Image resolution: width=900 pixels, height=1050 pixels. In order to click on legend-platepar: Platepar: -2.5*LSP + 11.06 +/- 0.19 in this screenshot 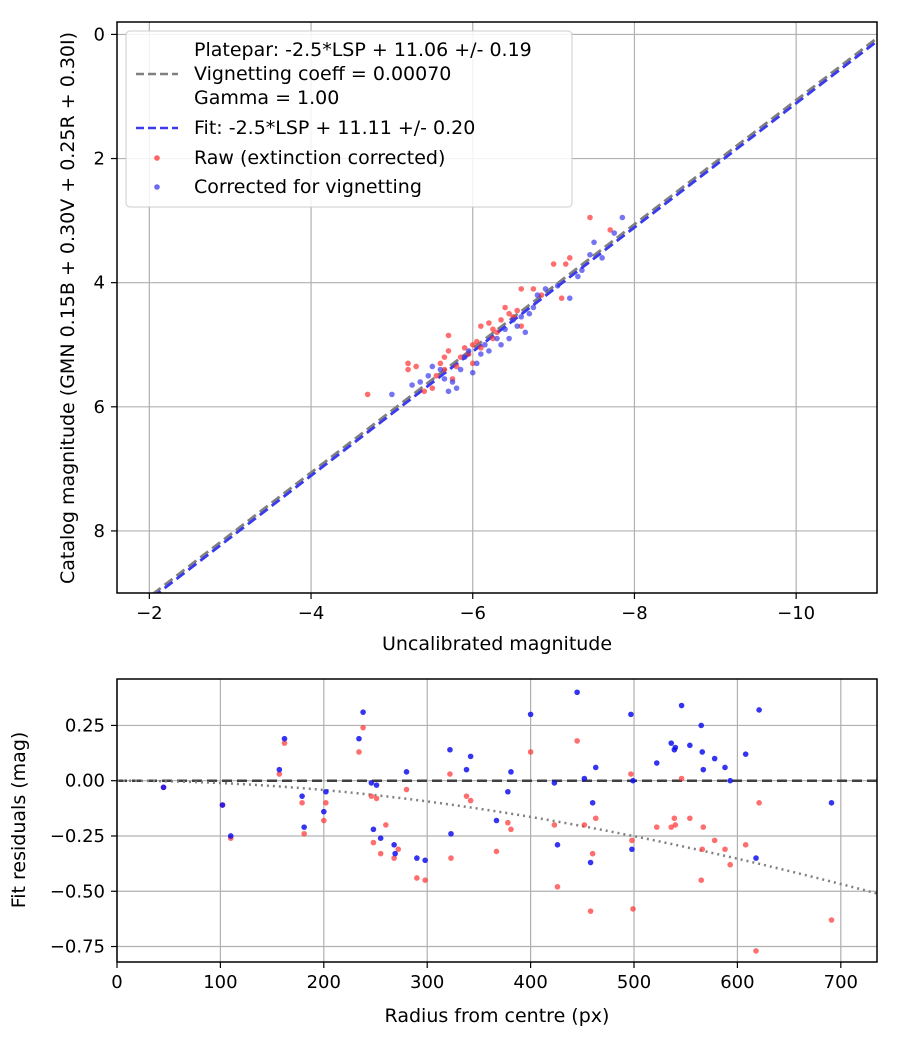, I will do `click(363, 50)`.